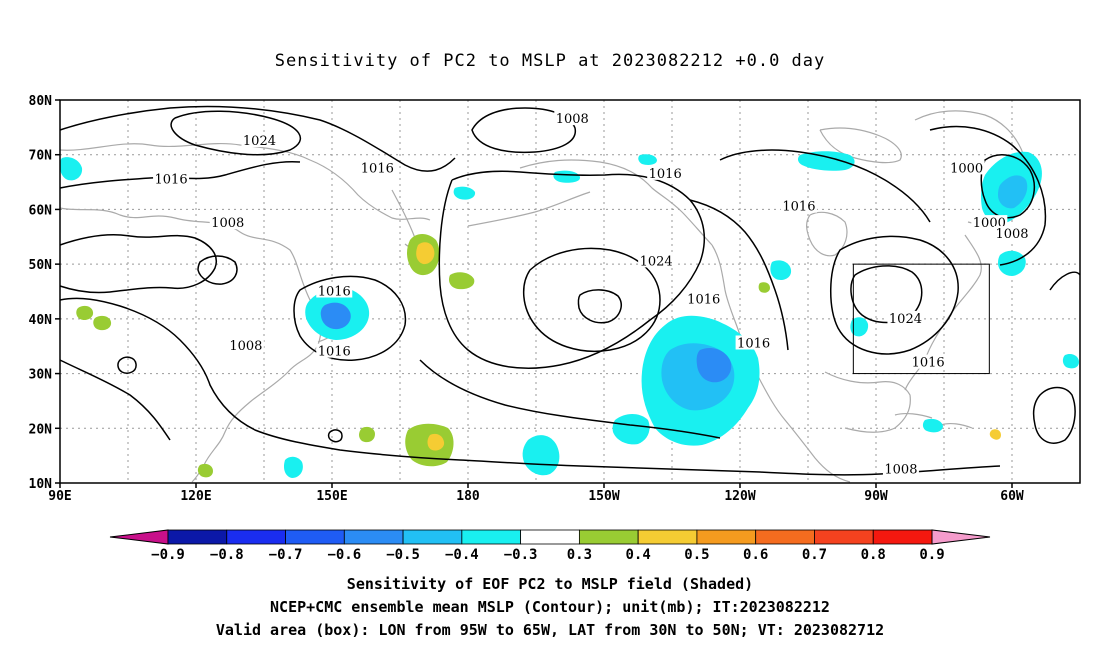 This screenshot has height=650, width=1100. What do you see at coordinates (41, 375) in the screenshot?
I see `lat-tick-label: 30N` at bounding box center [41, 375].